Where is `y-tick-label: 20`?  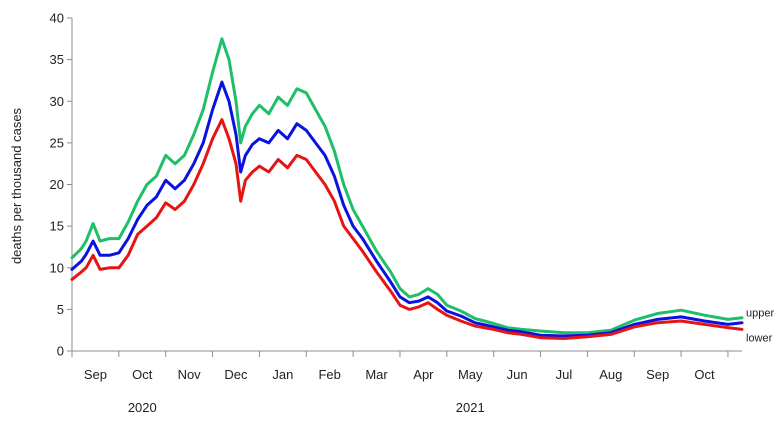 y-tick-label: 20 is located at coordinates (57, 184).